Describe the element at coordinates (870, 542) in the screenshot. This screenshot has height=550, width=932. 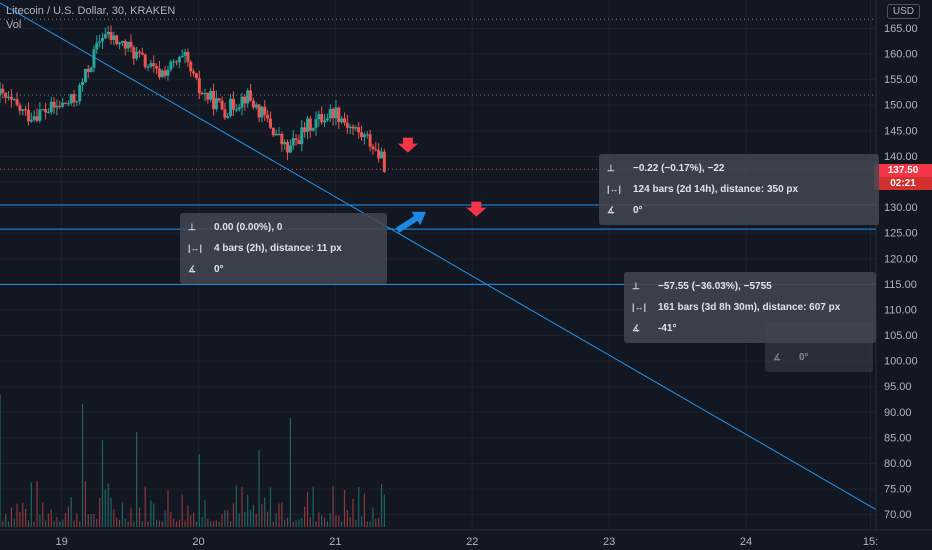
I see `time-tick-label: 15:` at that location.